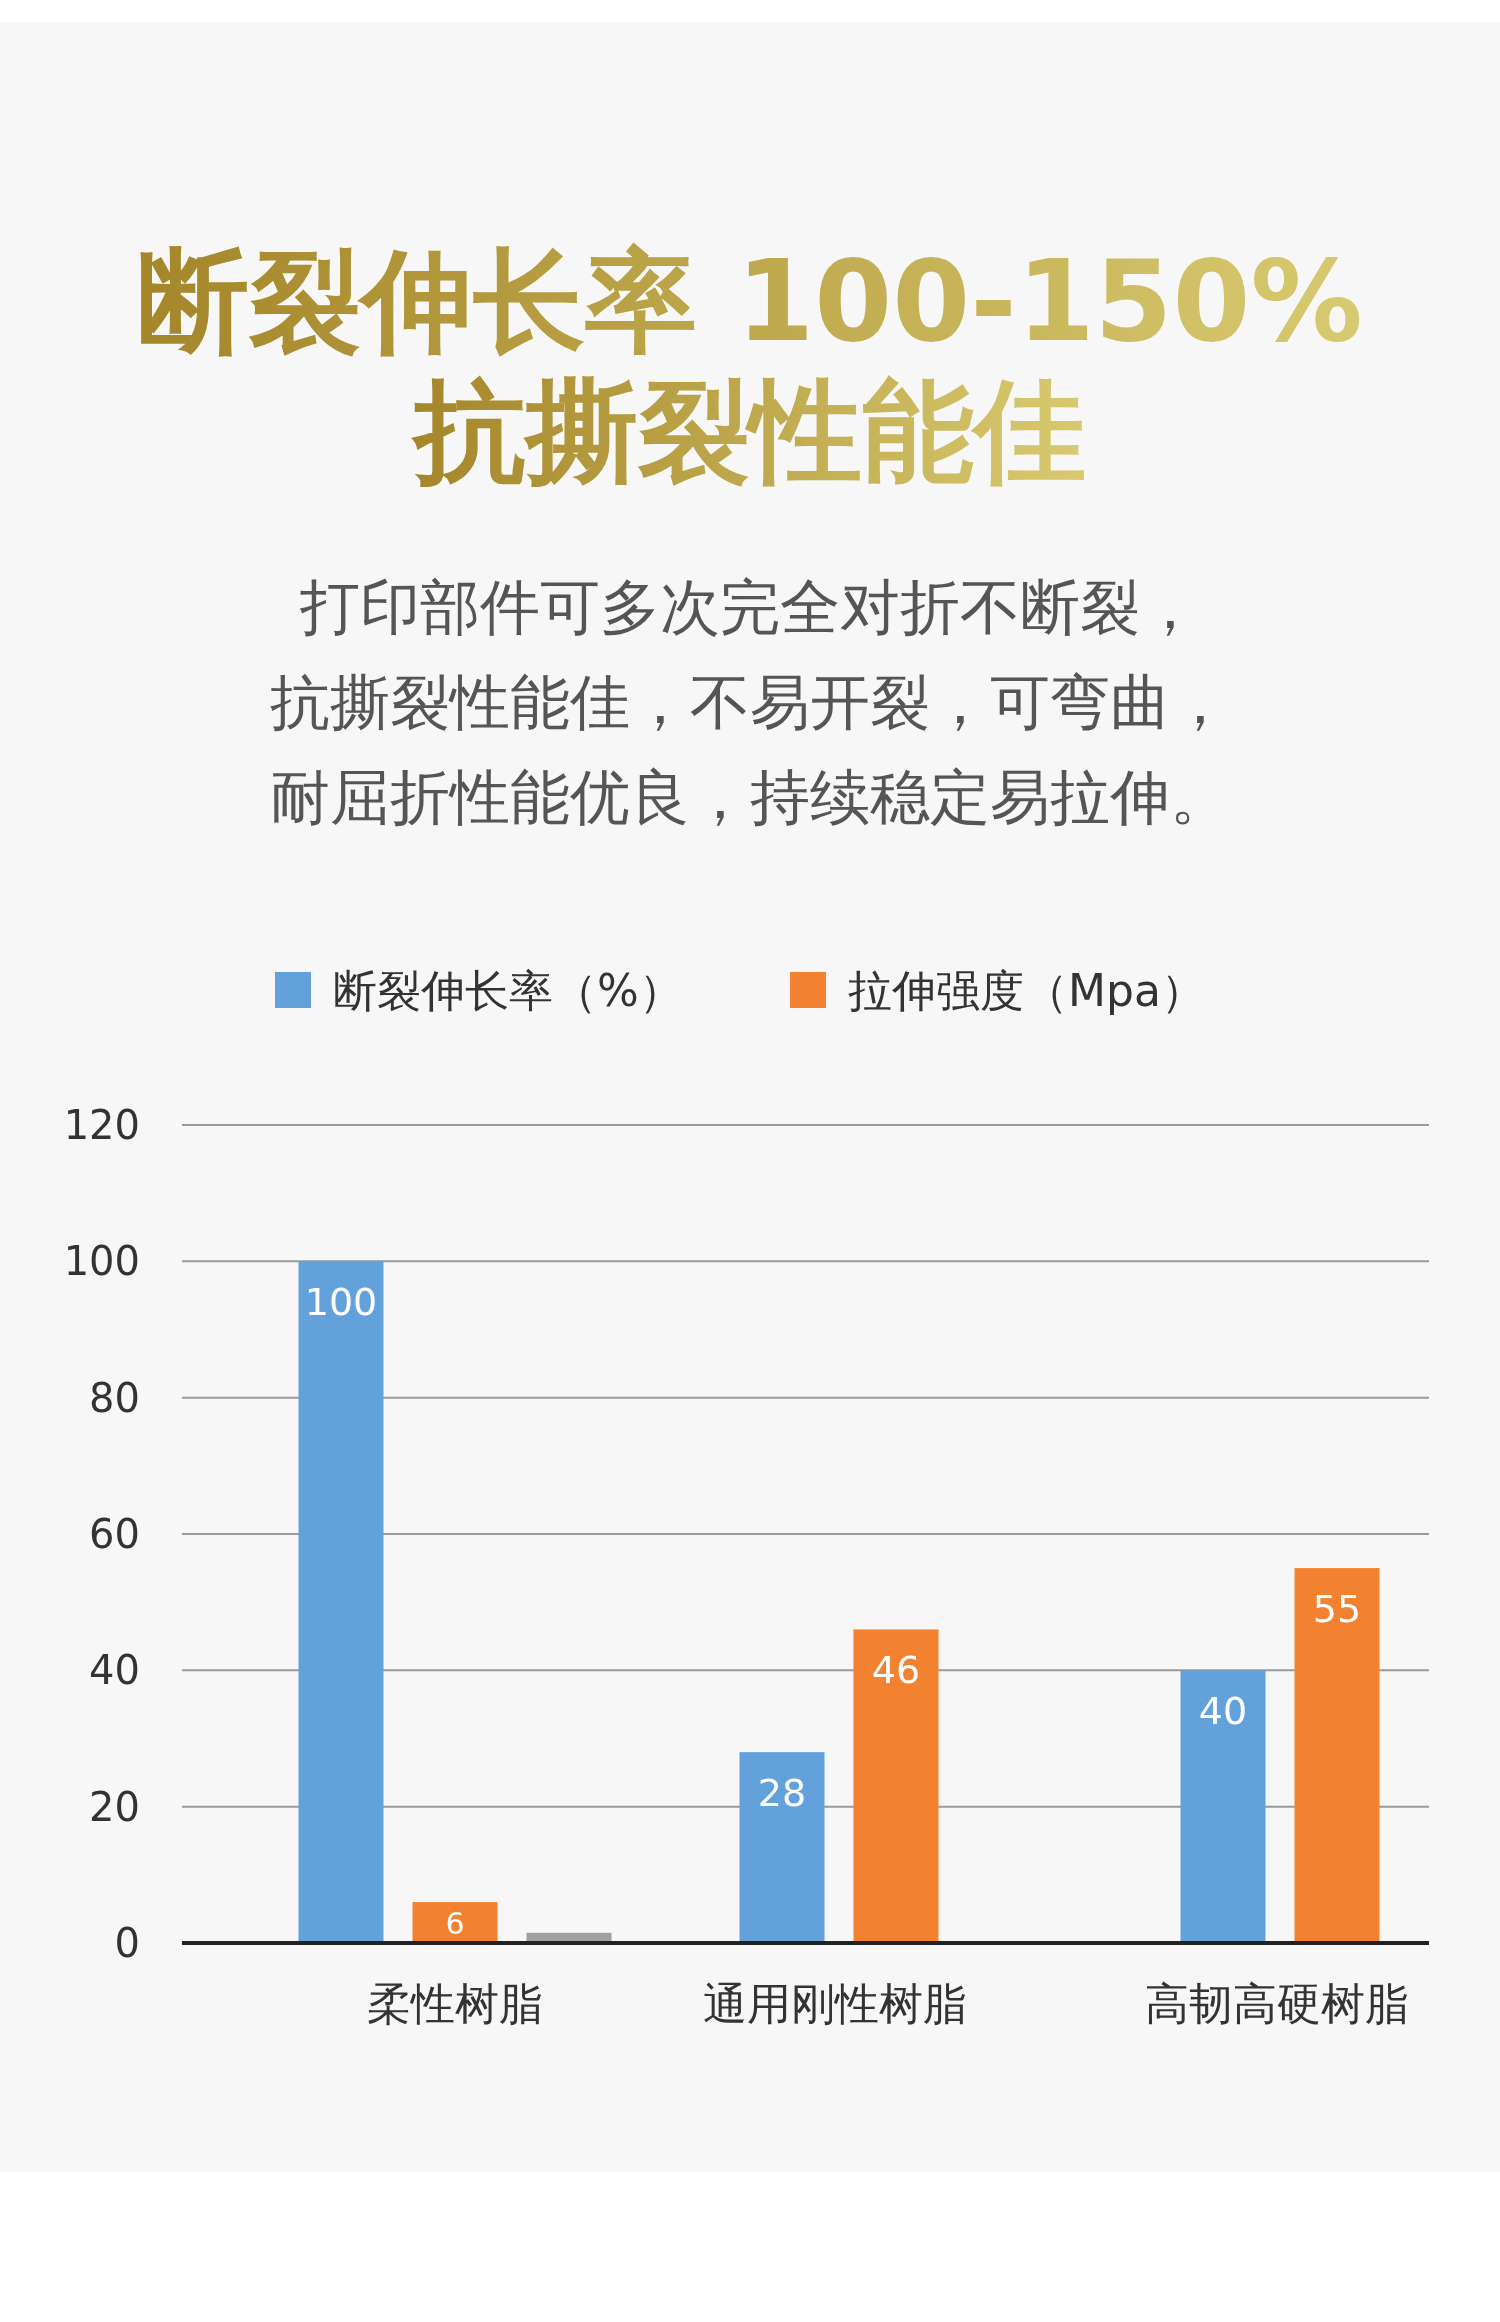 This screenshot has width=1500, height=2322. I want to click on y-tick-label: 80, so click(114, 1397).